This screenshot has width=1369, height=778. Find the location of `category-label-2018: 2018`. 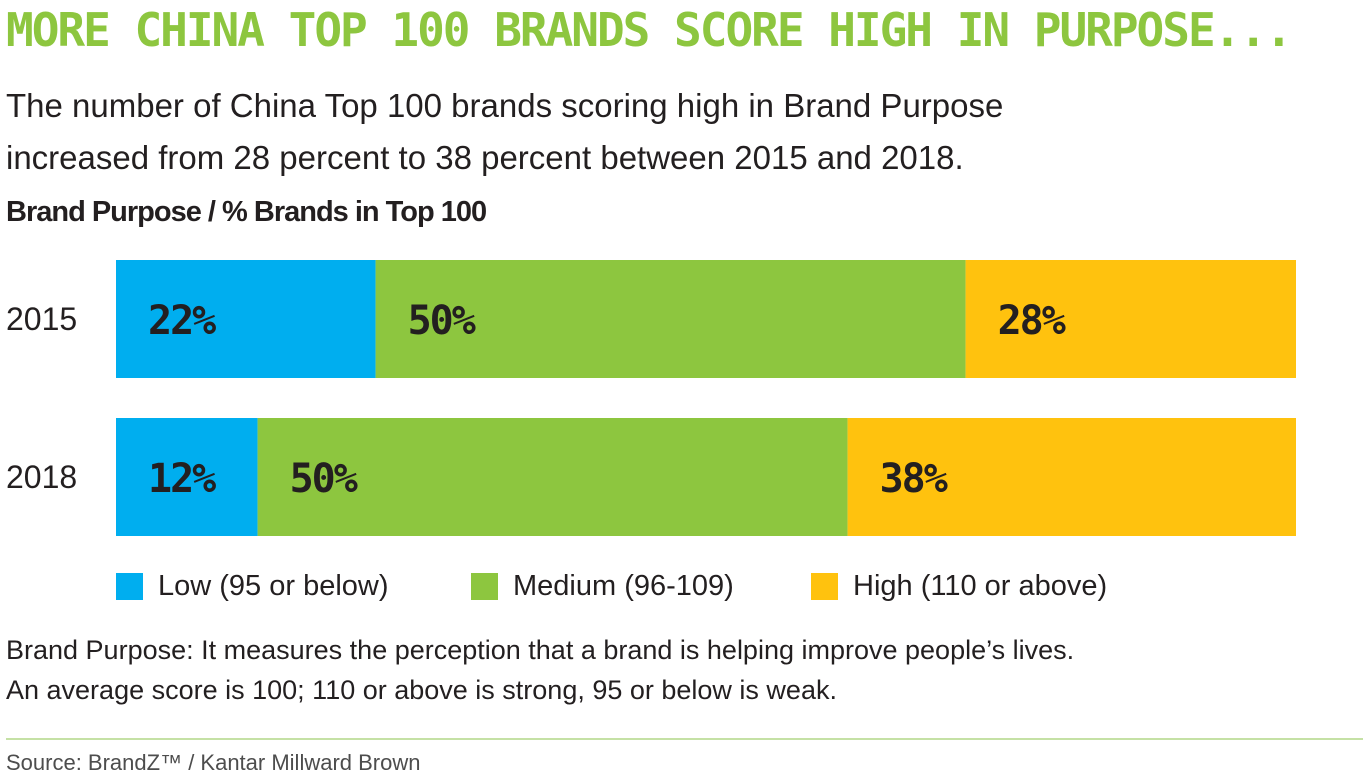

category-label-2018: 2018 is located at coordinates (41, 477).